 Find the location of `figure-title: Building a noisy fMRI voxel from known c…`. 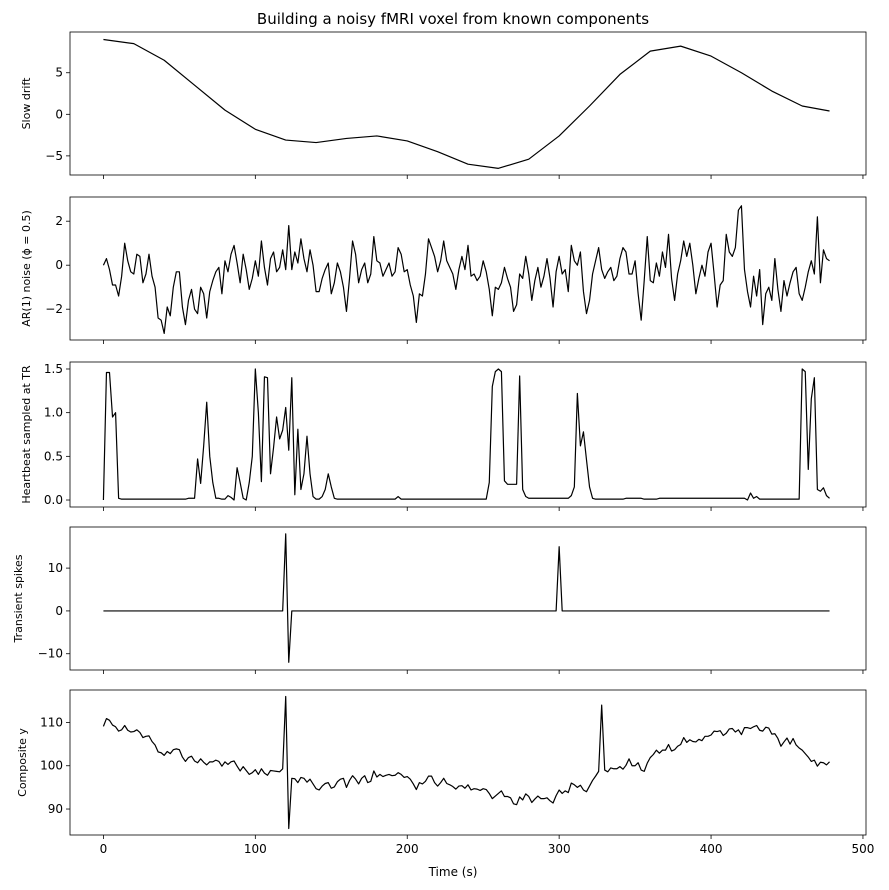

figure-title: Building a noisy fMRI voxel from known c… is located at coordinates (453, 19).